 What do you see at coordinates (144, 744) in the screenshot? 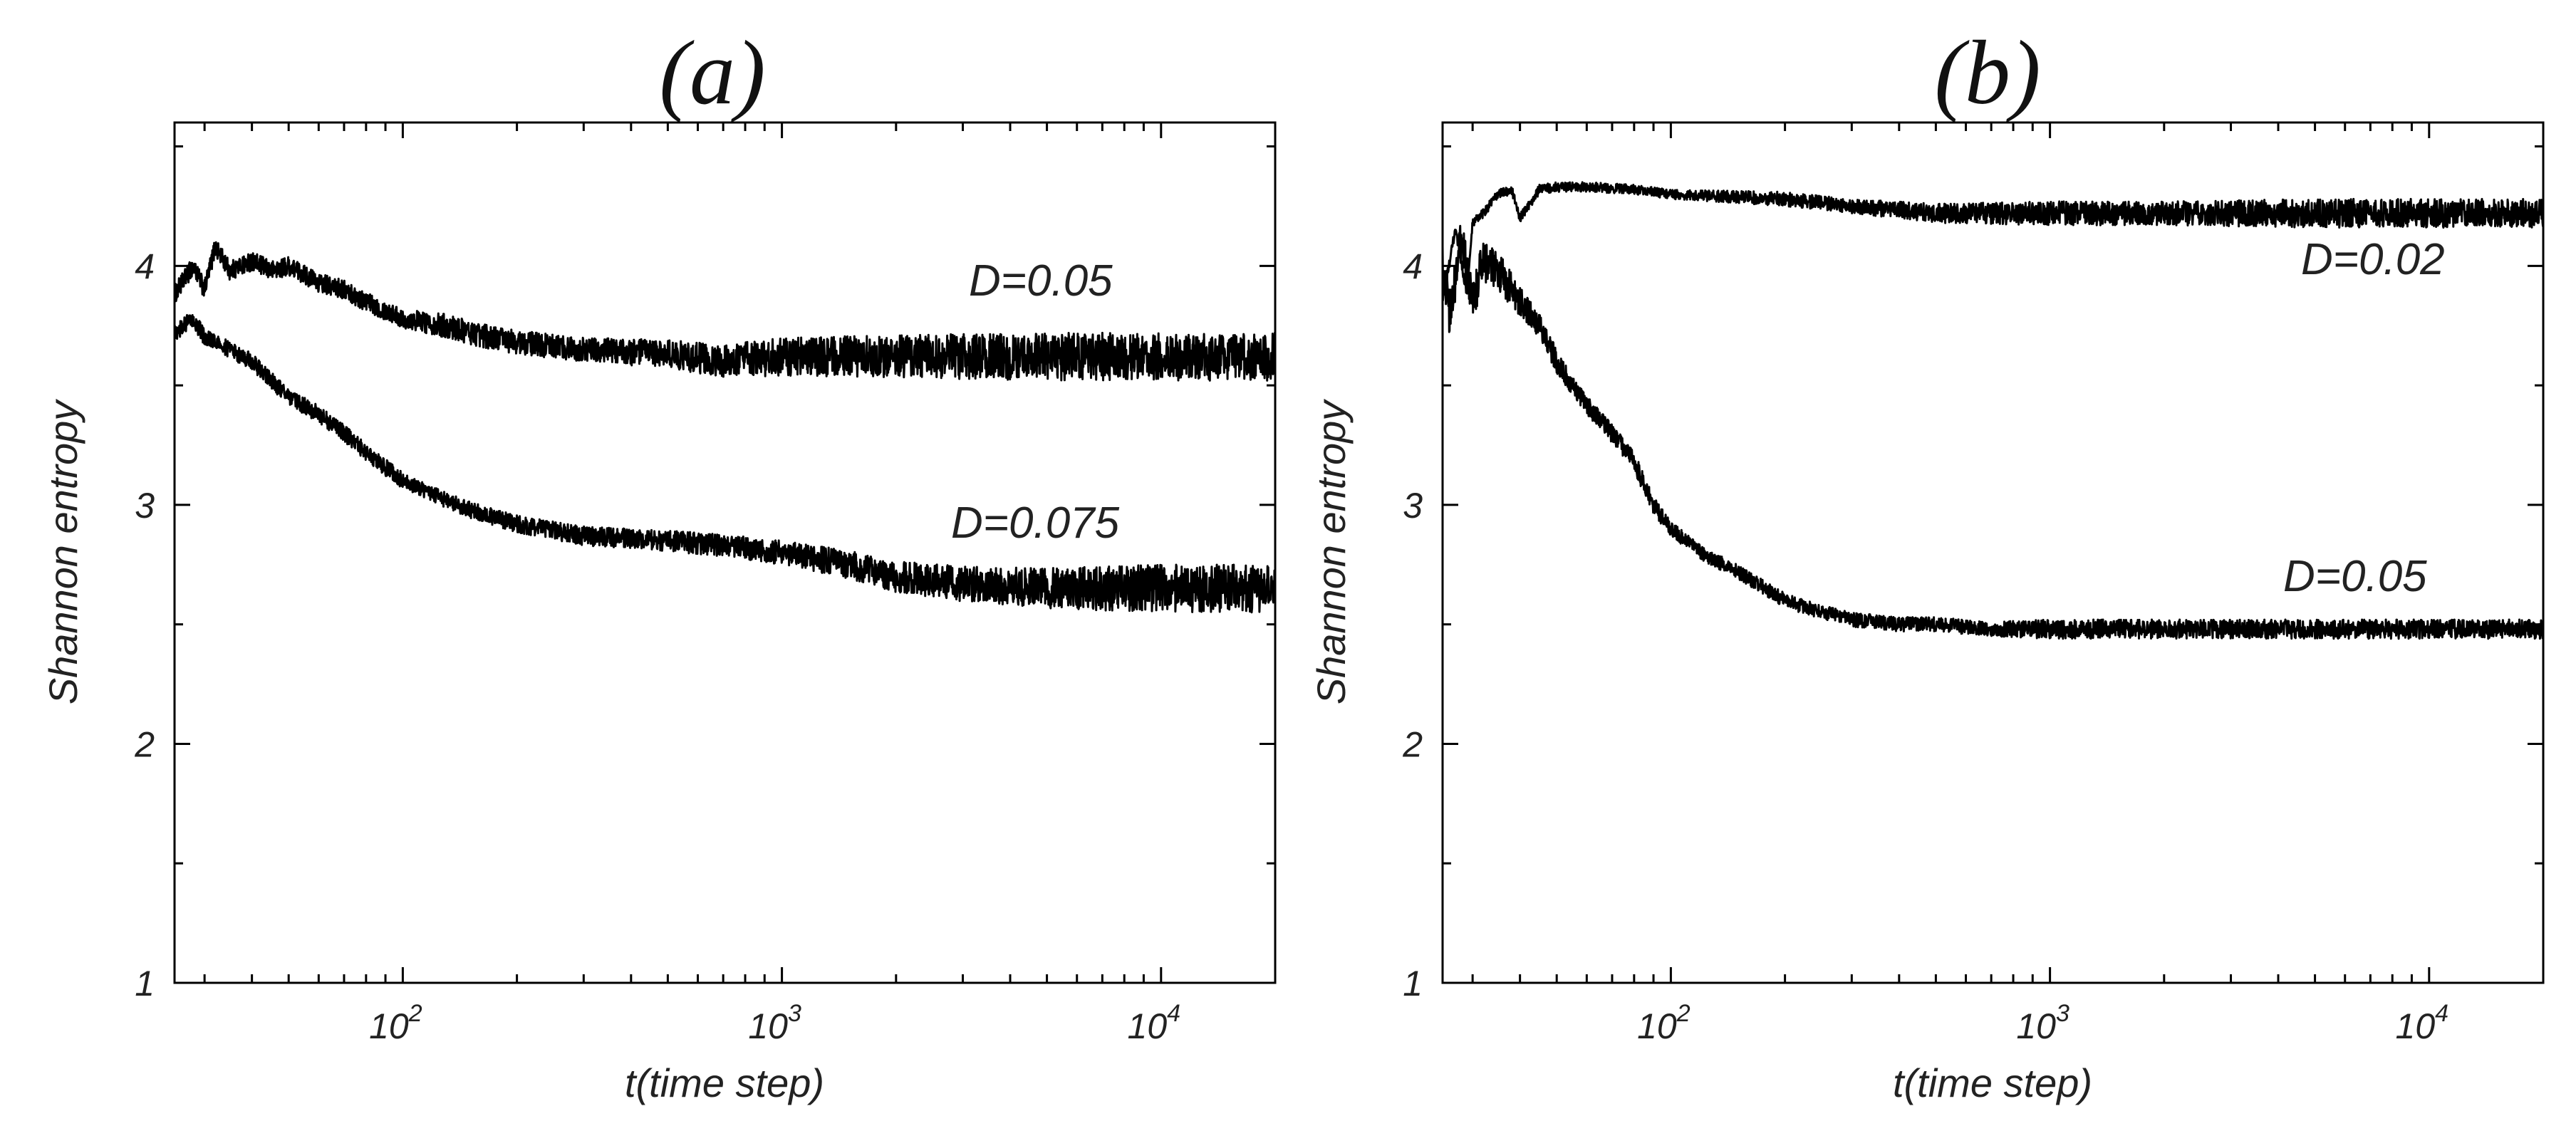
I see `panel-a-y-tick-label: 2` at bounding box center [144, 744].